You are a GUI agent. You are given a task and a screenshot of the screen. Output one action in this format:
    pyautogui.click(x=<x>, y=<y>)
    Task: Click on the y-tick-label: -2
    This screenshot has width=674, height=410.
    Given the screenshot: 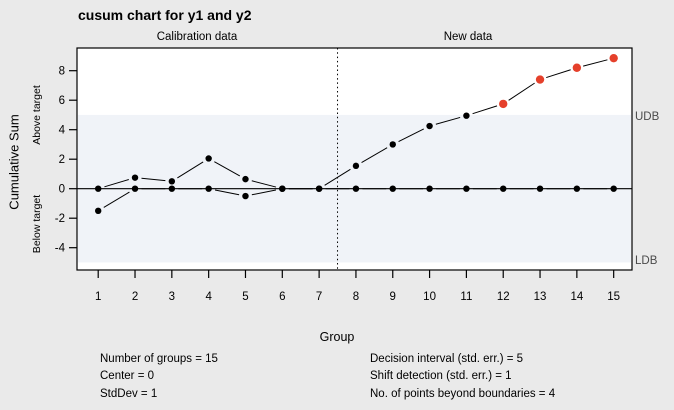 What is the action you would take?
    pyautogui.click(x=60, y=219)
    